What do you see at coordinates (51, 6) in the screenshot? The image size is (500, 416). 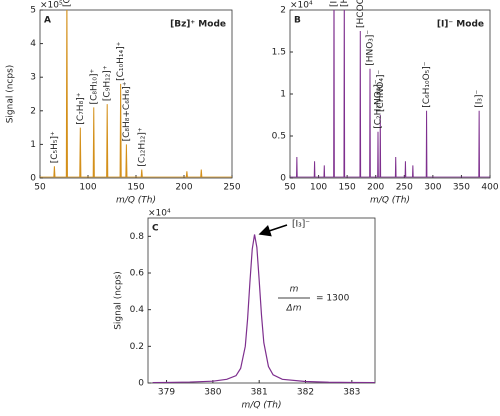 I see `y-multiplier: ×10⁵` at bounding box center [51, 6].